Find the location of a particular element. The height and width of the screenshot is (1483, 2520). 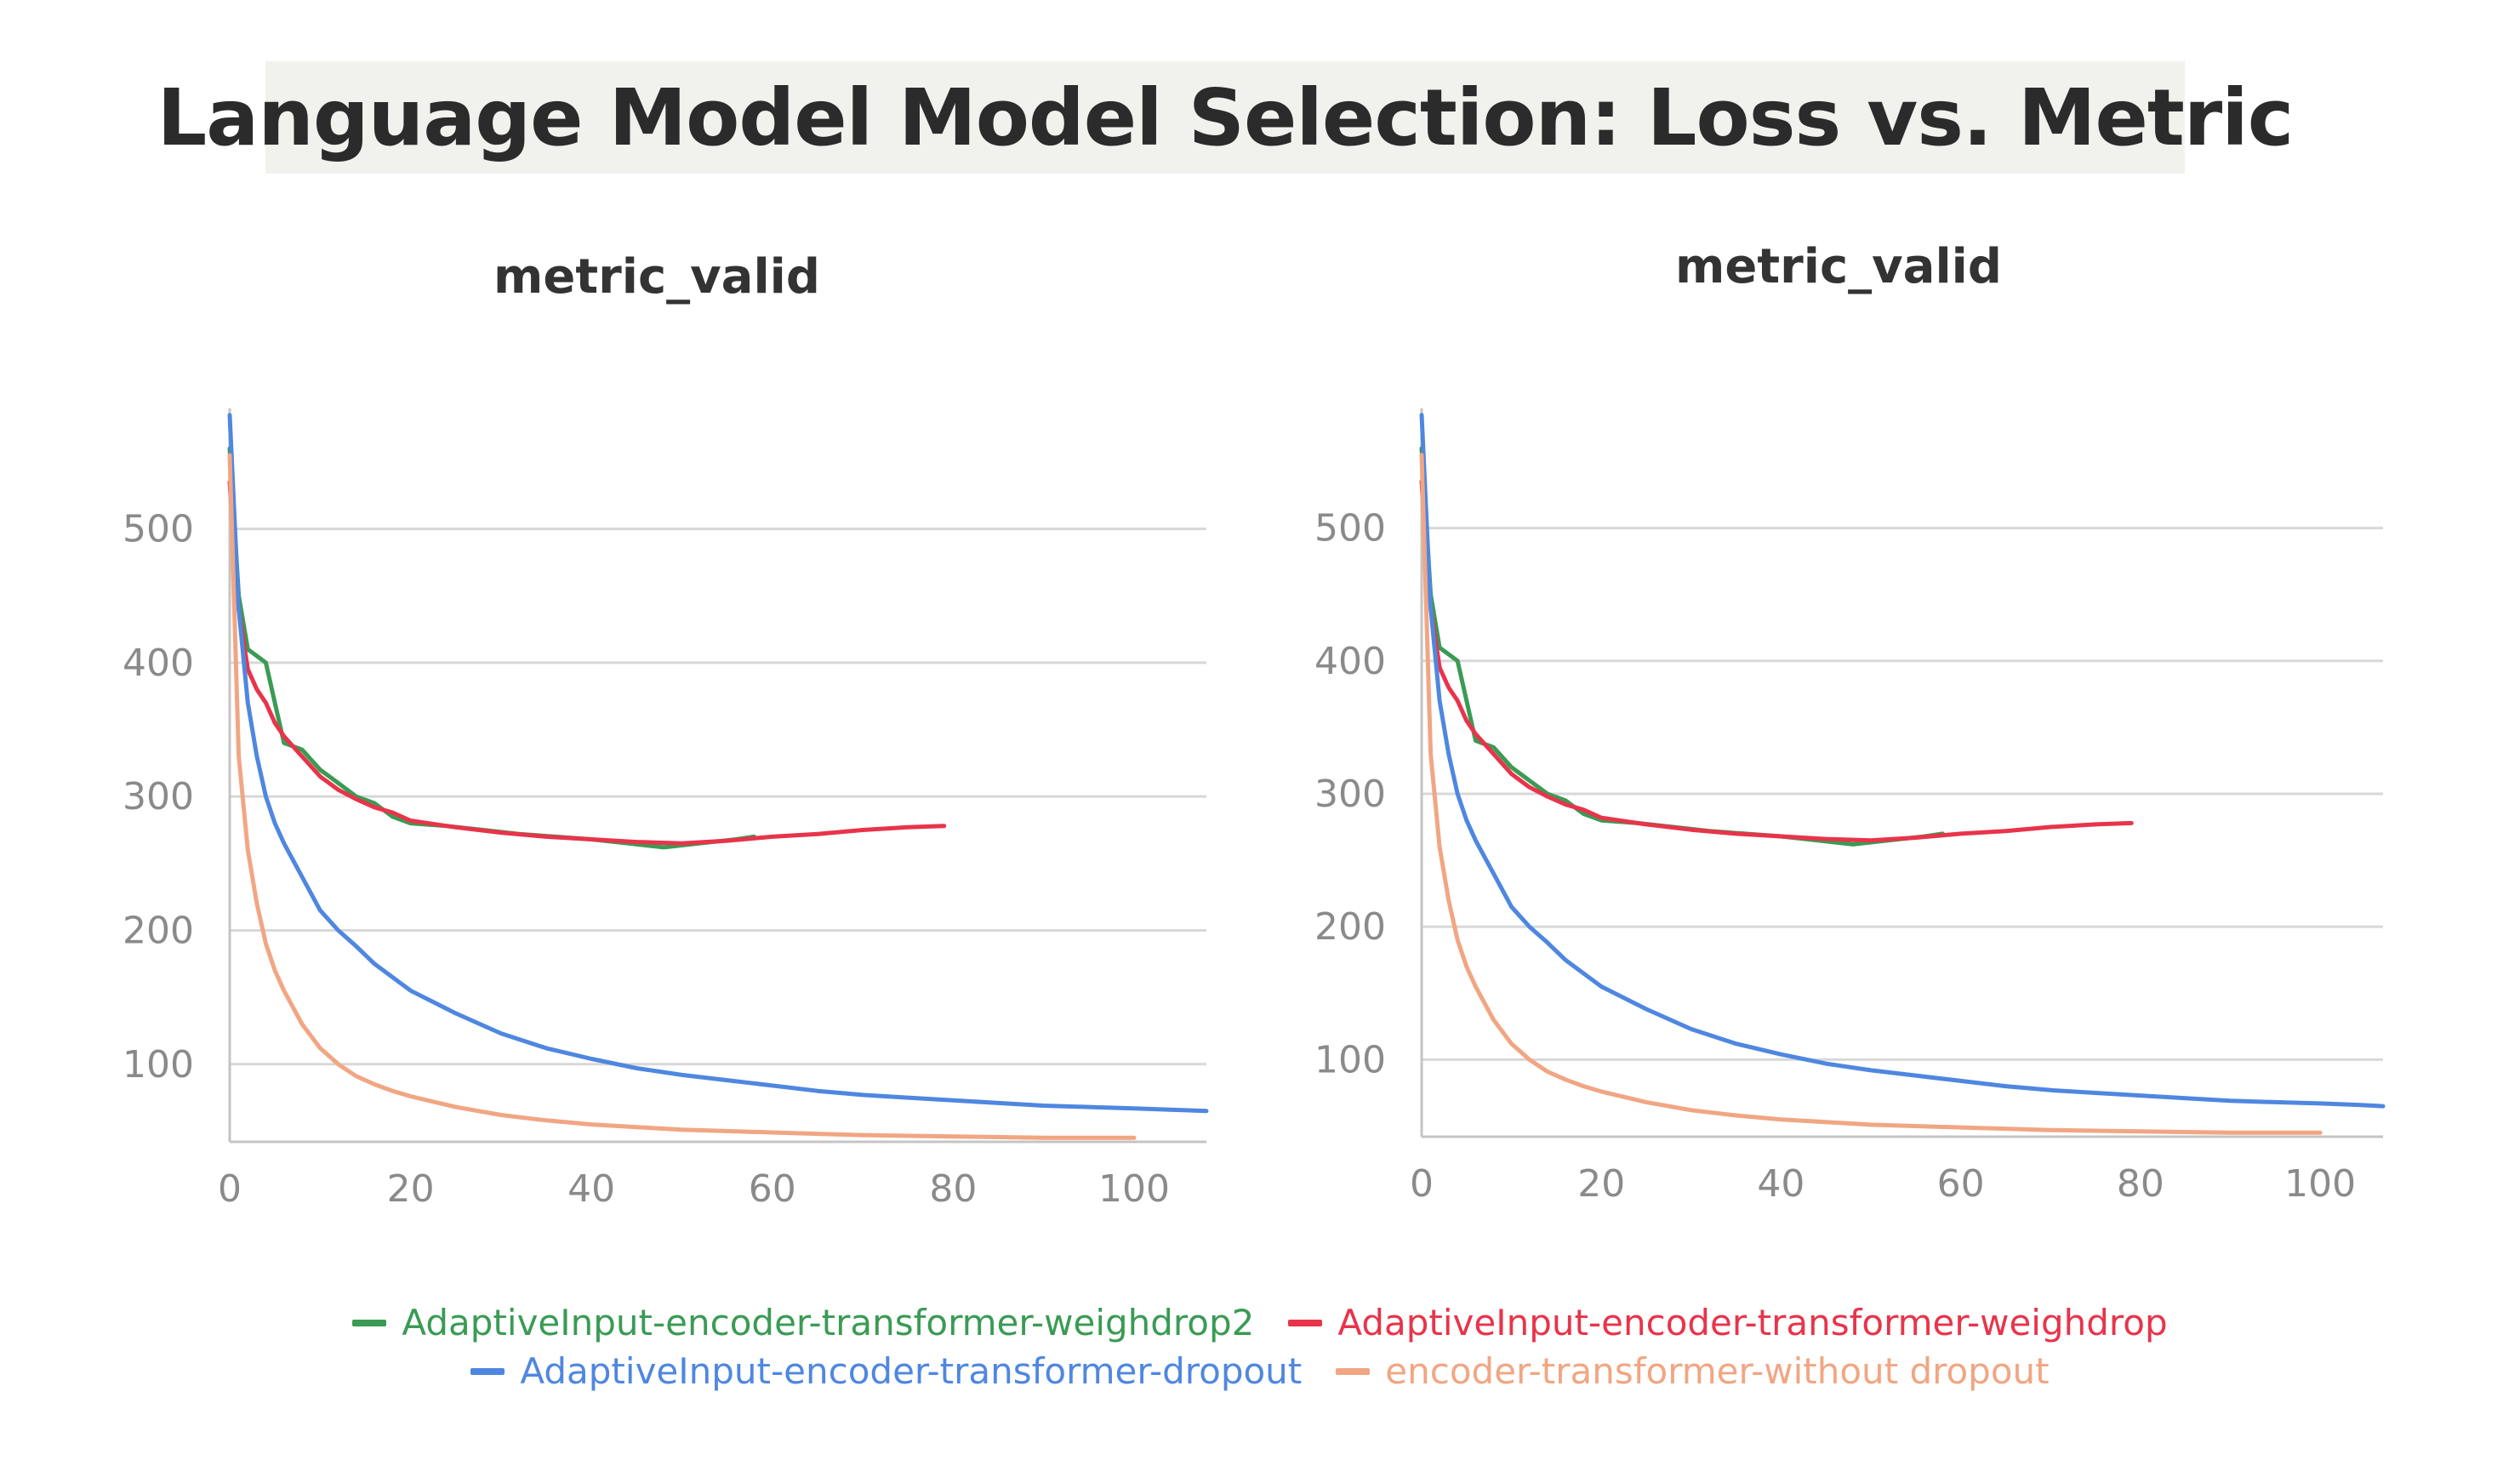

legend-item-without-dropout: encoder-transformer-without dropout is located at coordinates (1693, 1371).